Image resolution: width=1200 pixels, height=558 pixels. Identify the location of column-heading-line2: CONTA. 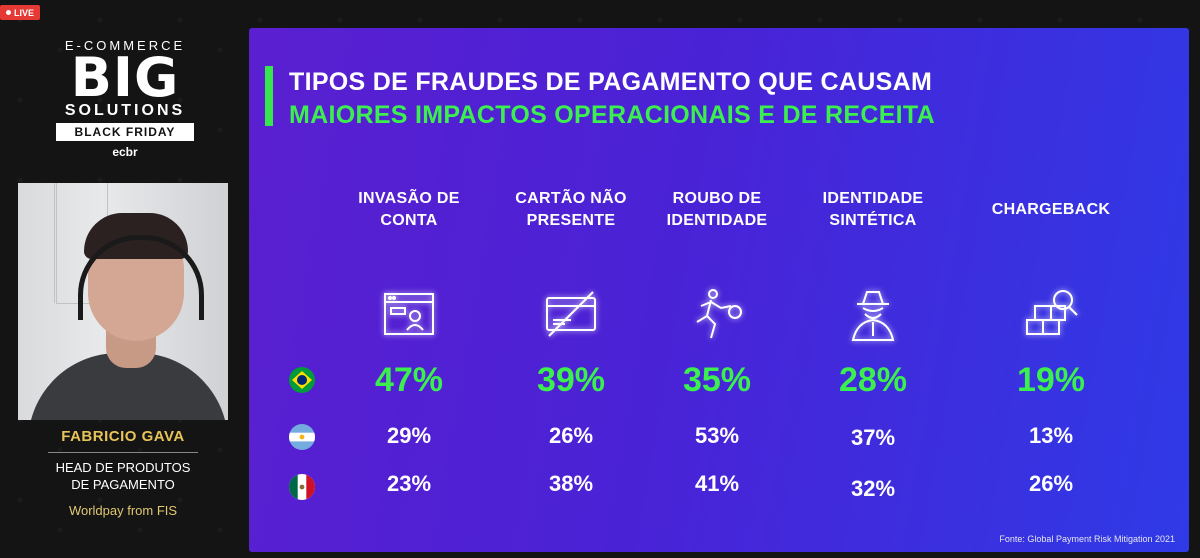
(409, 220).